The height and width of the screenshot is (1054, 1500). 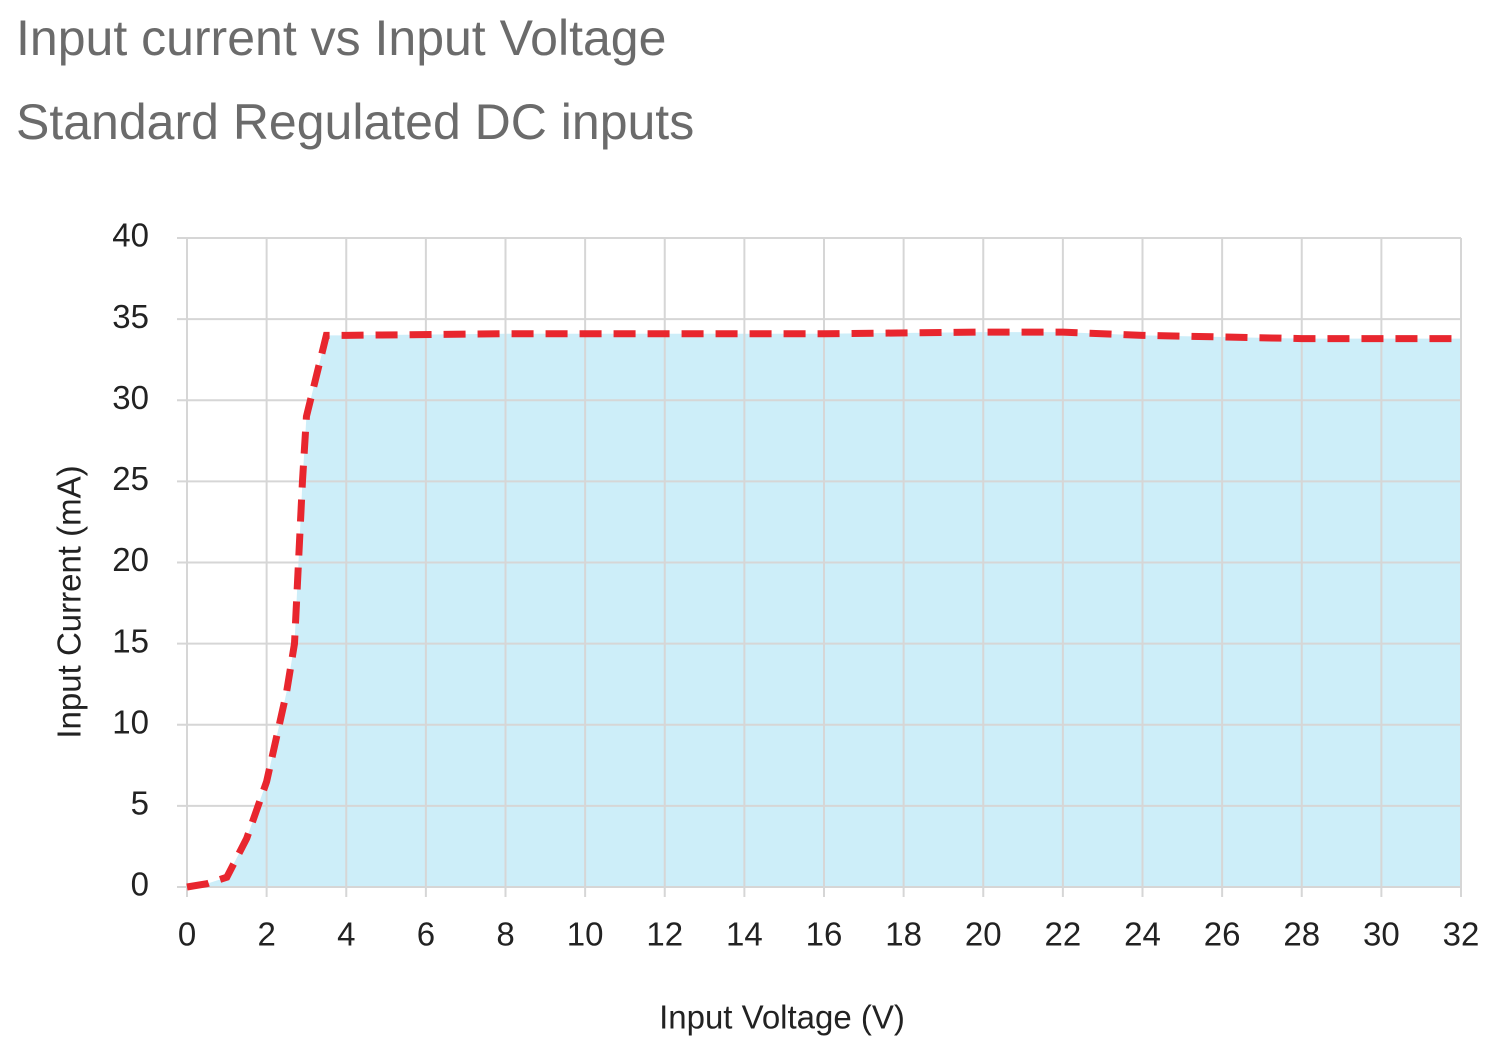 I want to click on x-tick-label: 0, so click(x=187, y=934).